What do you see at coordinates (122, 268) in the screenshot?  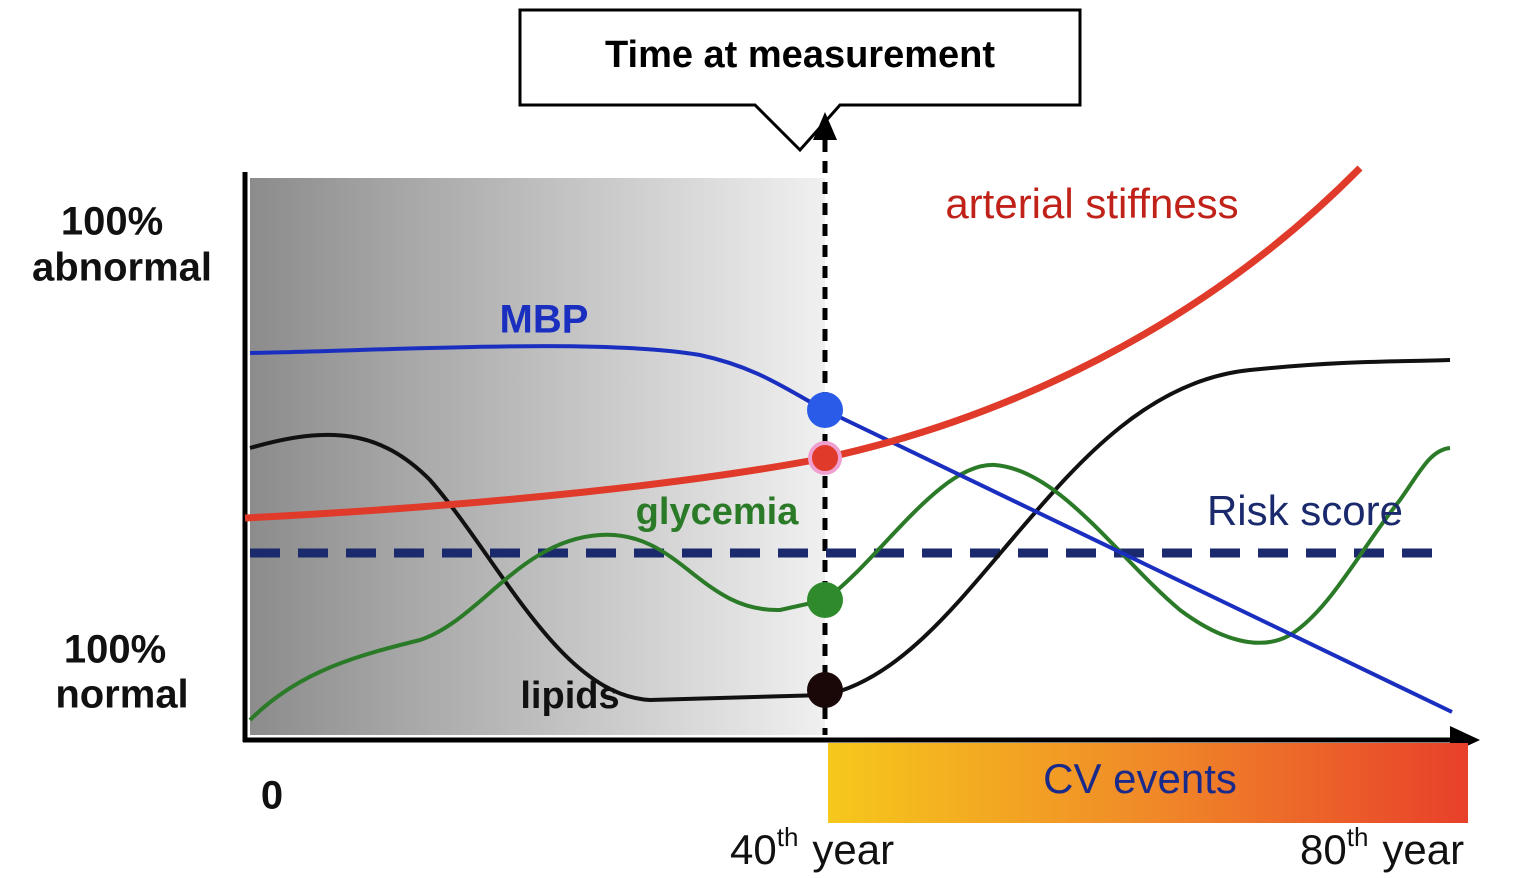 I see `y-top-line2: abnormal` at bounding box center [122, 268].